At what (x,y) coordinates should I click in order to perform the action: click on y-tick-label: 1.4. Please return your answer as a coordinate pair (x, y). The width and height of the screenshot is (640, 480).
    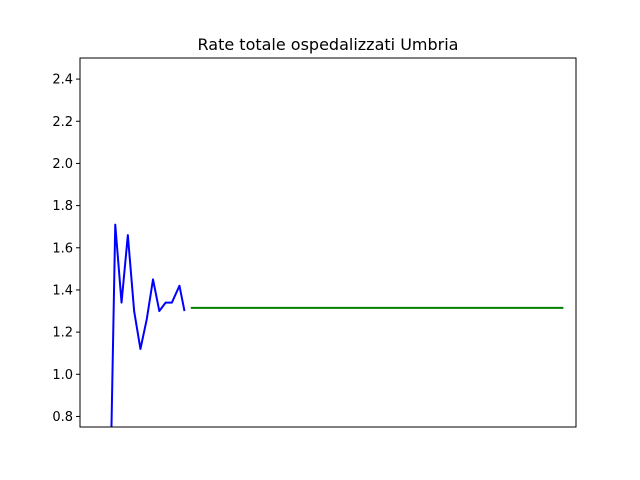
    Looking at the image, I should click on (62, 290).